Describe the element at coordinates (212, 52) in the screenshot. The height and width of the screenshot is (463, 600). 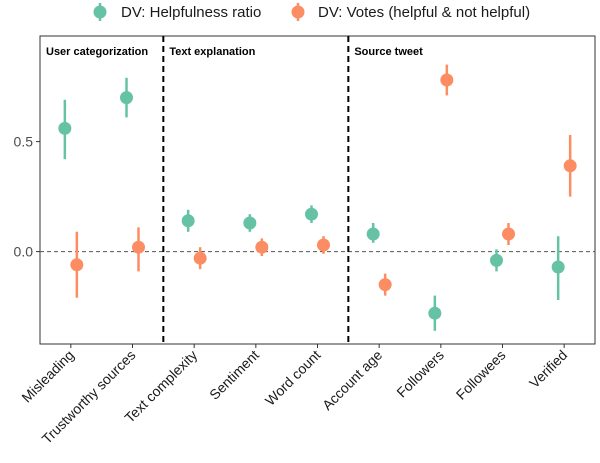
I see `group-label: Text explanation` at that location.